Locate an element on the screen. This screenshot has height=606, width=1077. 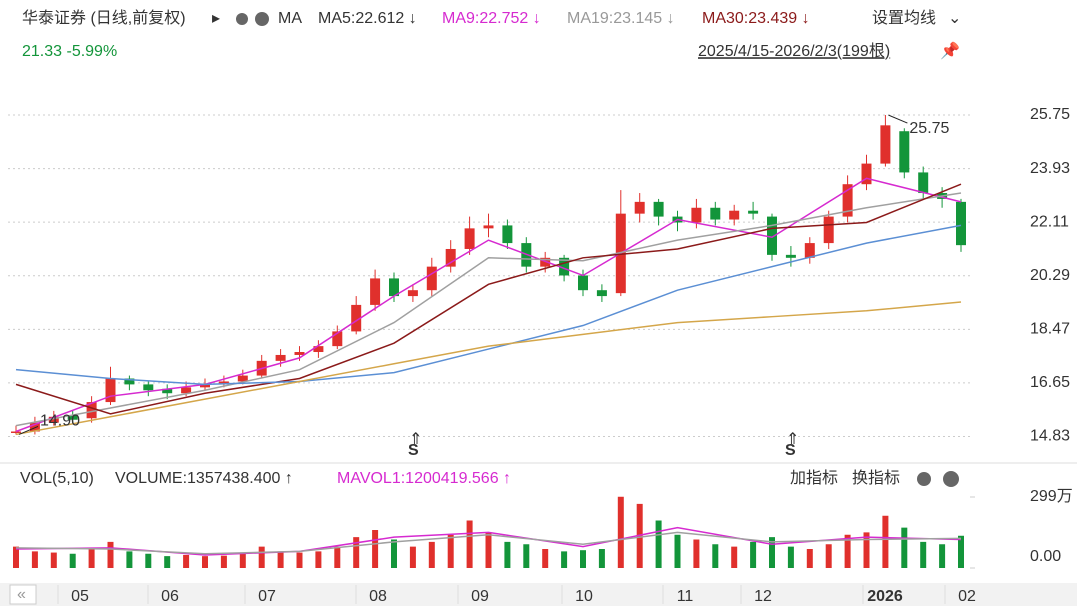
x-tick-label: 2026 is located at coordinates (885, 596).